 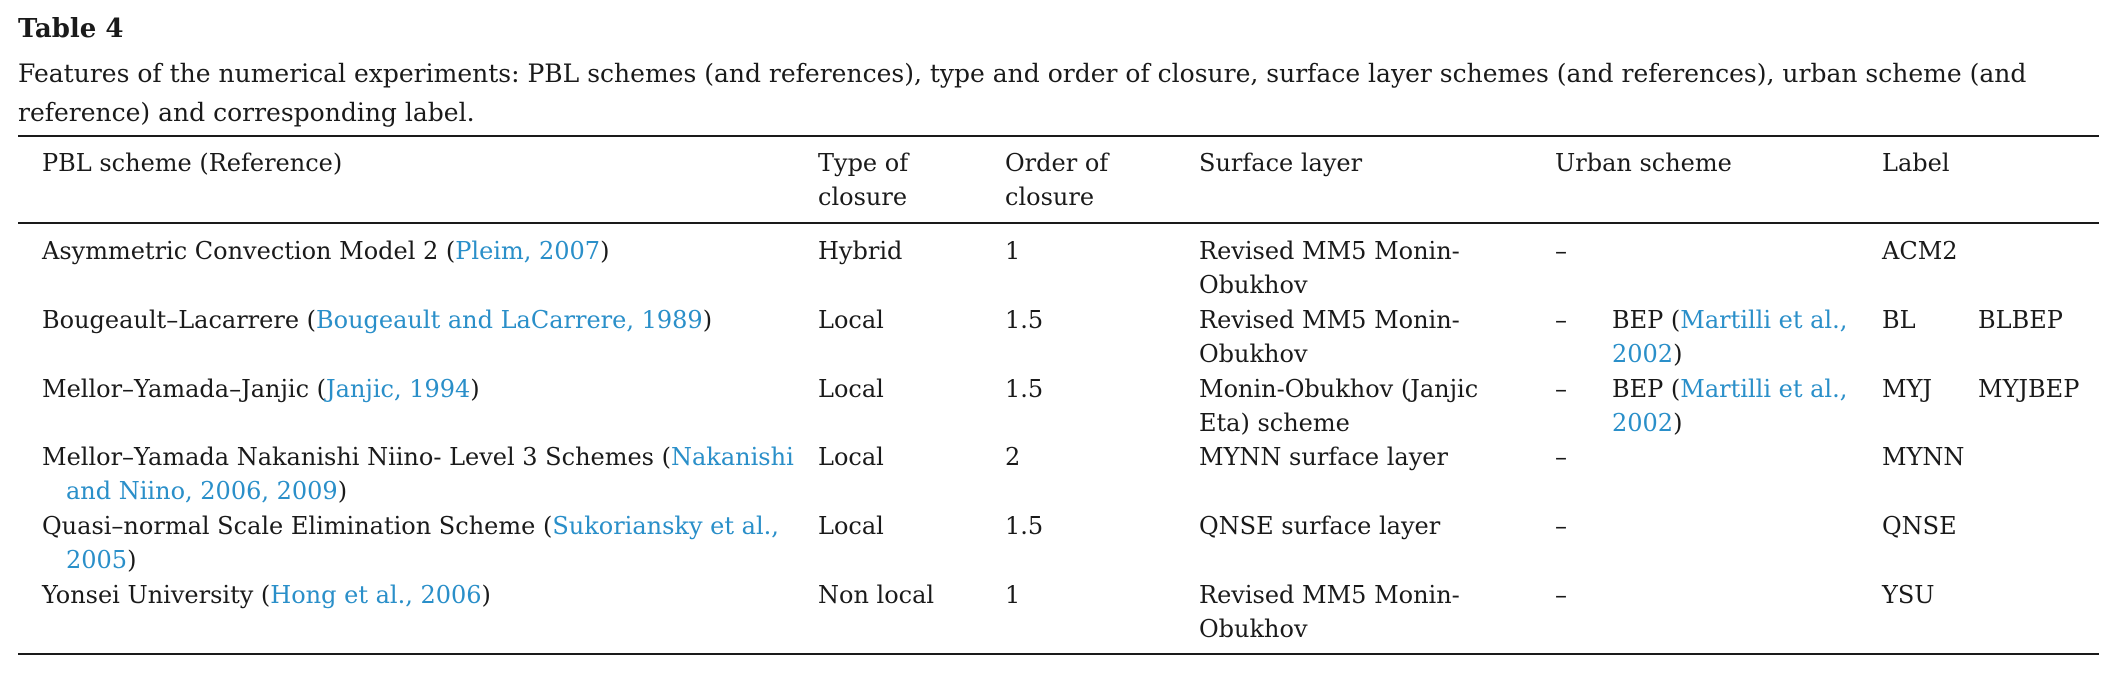 I want to click on reference-link: Pleim, 2007, so click(x=528, y=251).